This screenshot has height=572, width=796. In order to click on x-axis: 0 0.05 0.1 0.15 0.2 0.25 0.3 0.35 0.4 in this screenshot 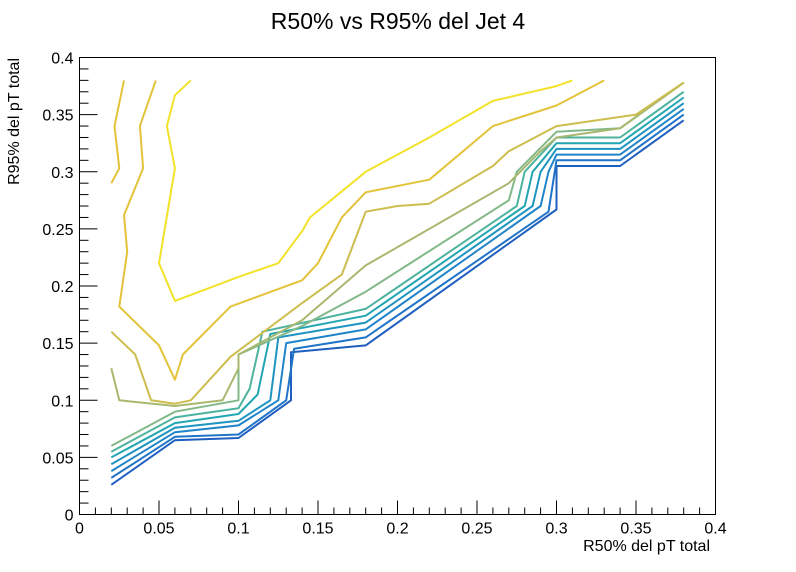, I will do `click(401, 519)`.